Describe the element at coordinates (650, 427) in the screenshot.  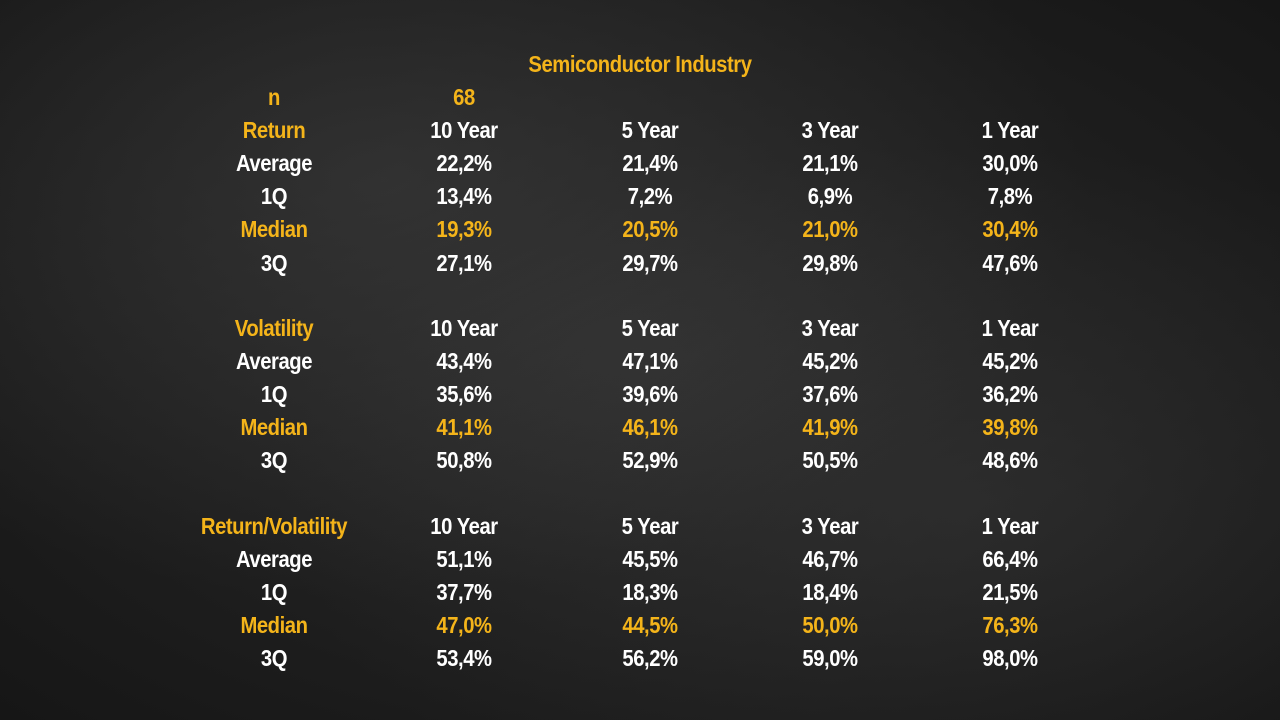
I see `table-cell: 46,1%` at that location.